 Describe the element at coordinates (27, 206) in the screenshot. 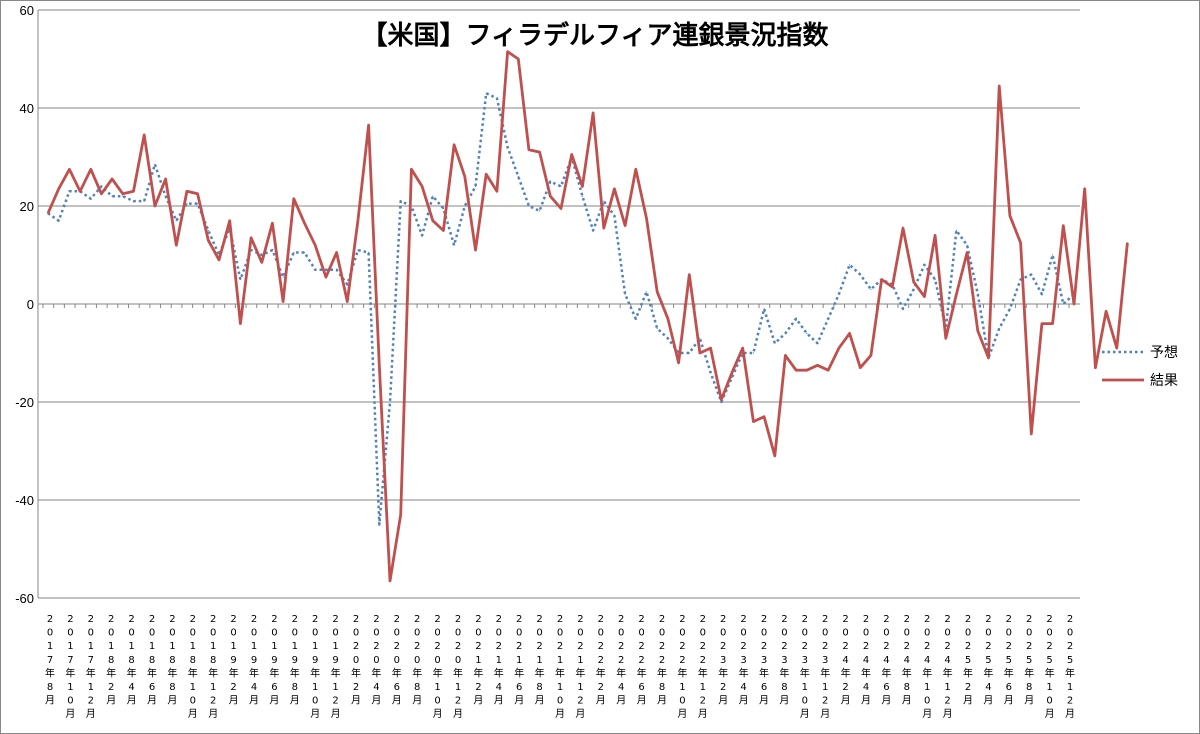

I see `y-tick-label: 20` at that location.